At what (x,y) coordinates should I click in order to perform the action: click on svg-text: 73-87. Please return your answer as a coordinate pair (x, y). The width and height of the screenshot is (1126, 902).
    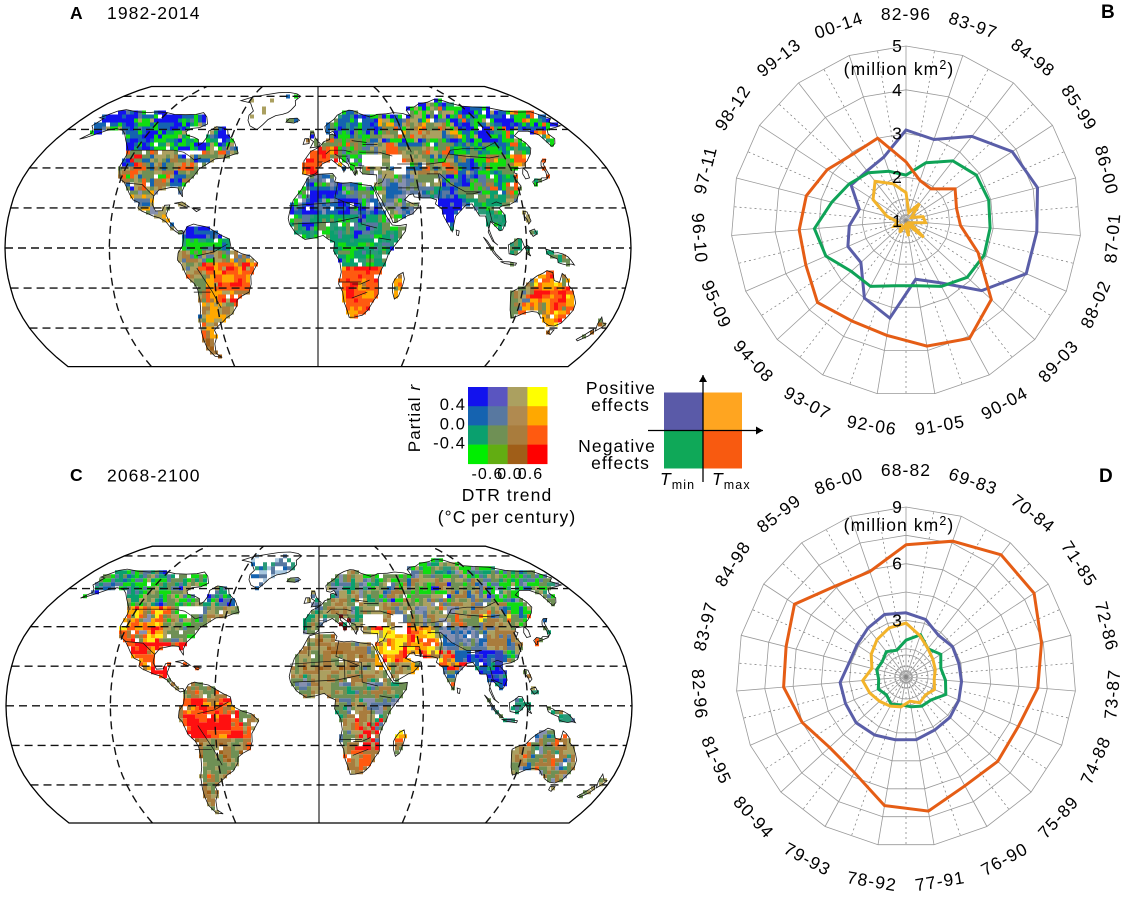
    Looking at the image, I should click on (1112, 694).